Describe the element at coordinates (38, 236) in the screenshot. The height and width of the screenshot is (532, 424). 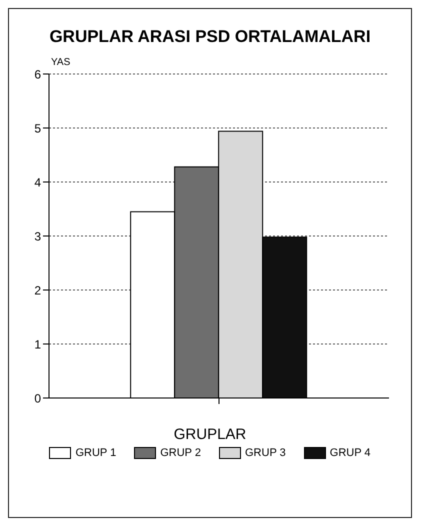
I see `y-tick-label: 3` at that location.